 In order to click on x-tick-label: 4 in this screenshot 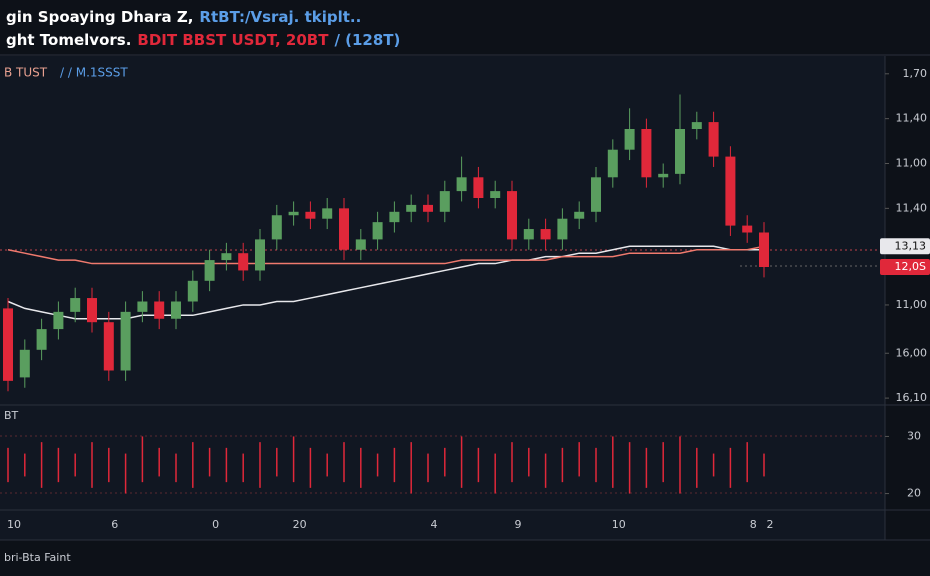, I will do `click(434, 524)`.